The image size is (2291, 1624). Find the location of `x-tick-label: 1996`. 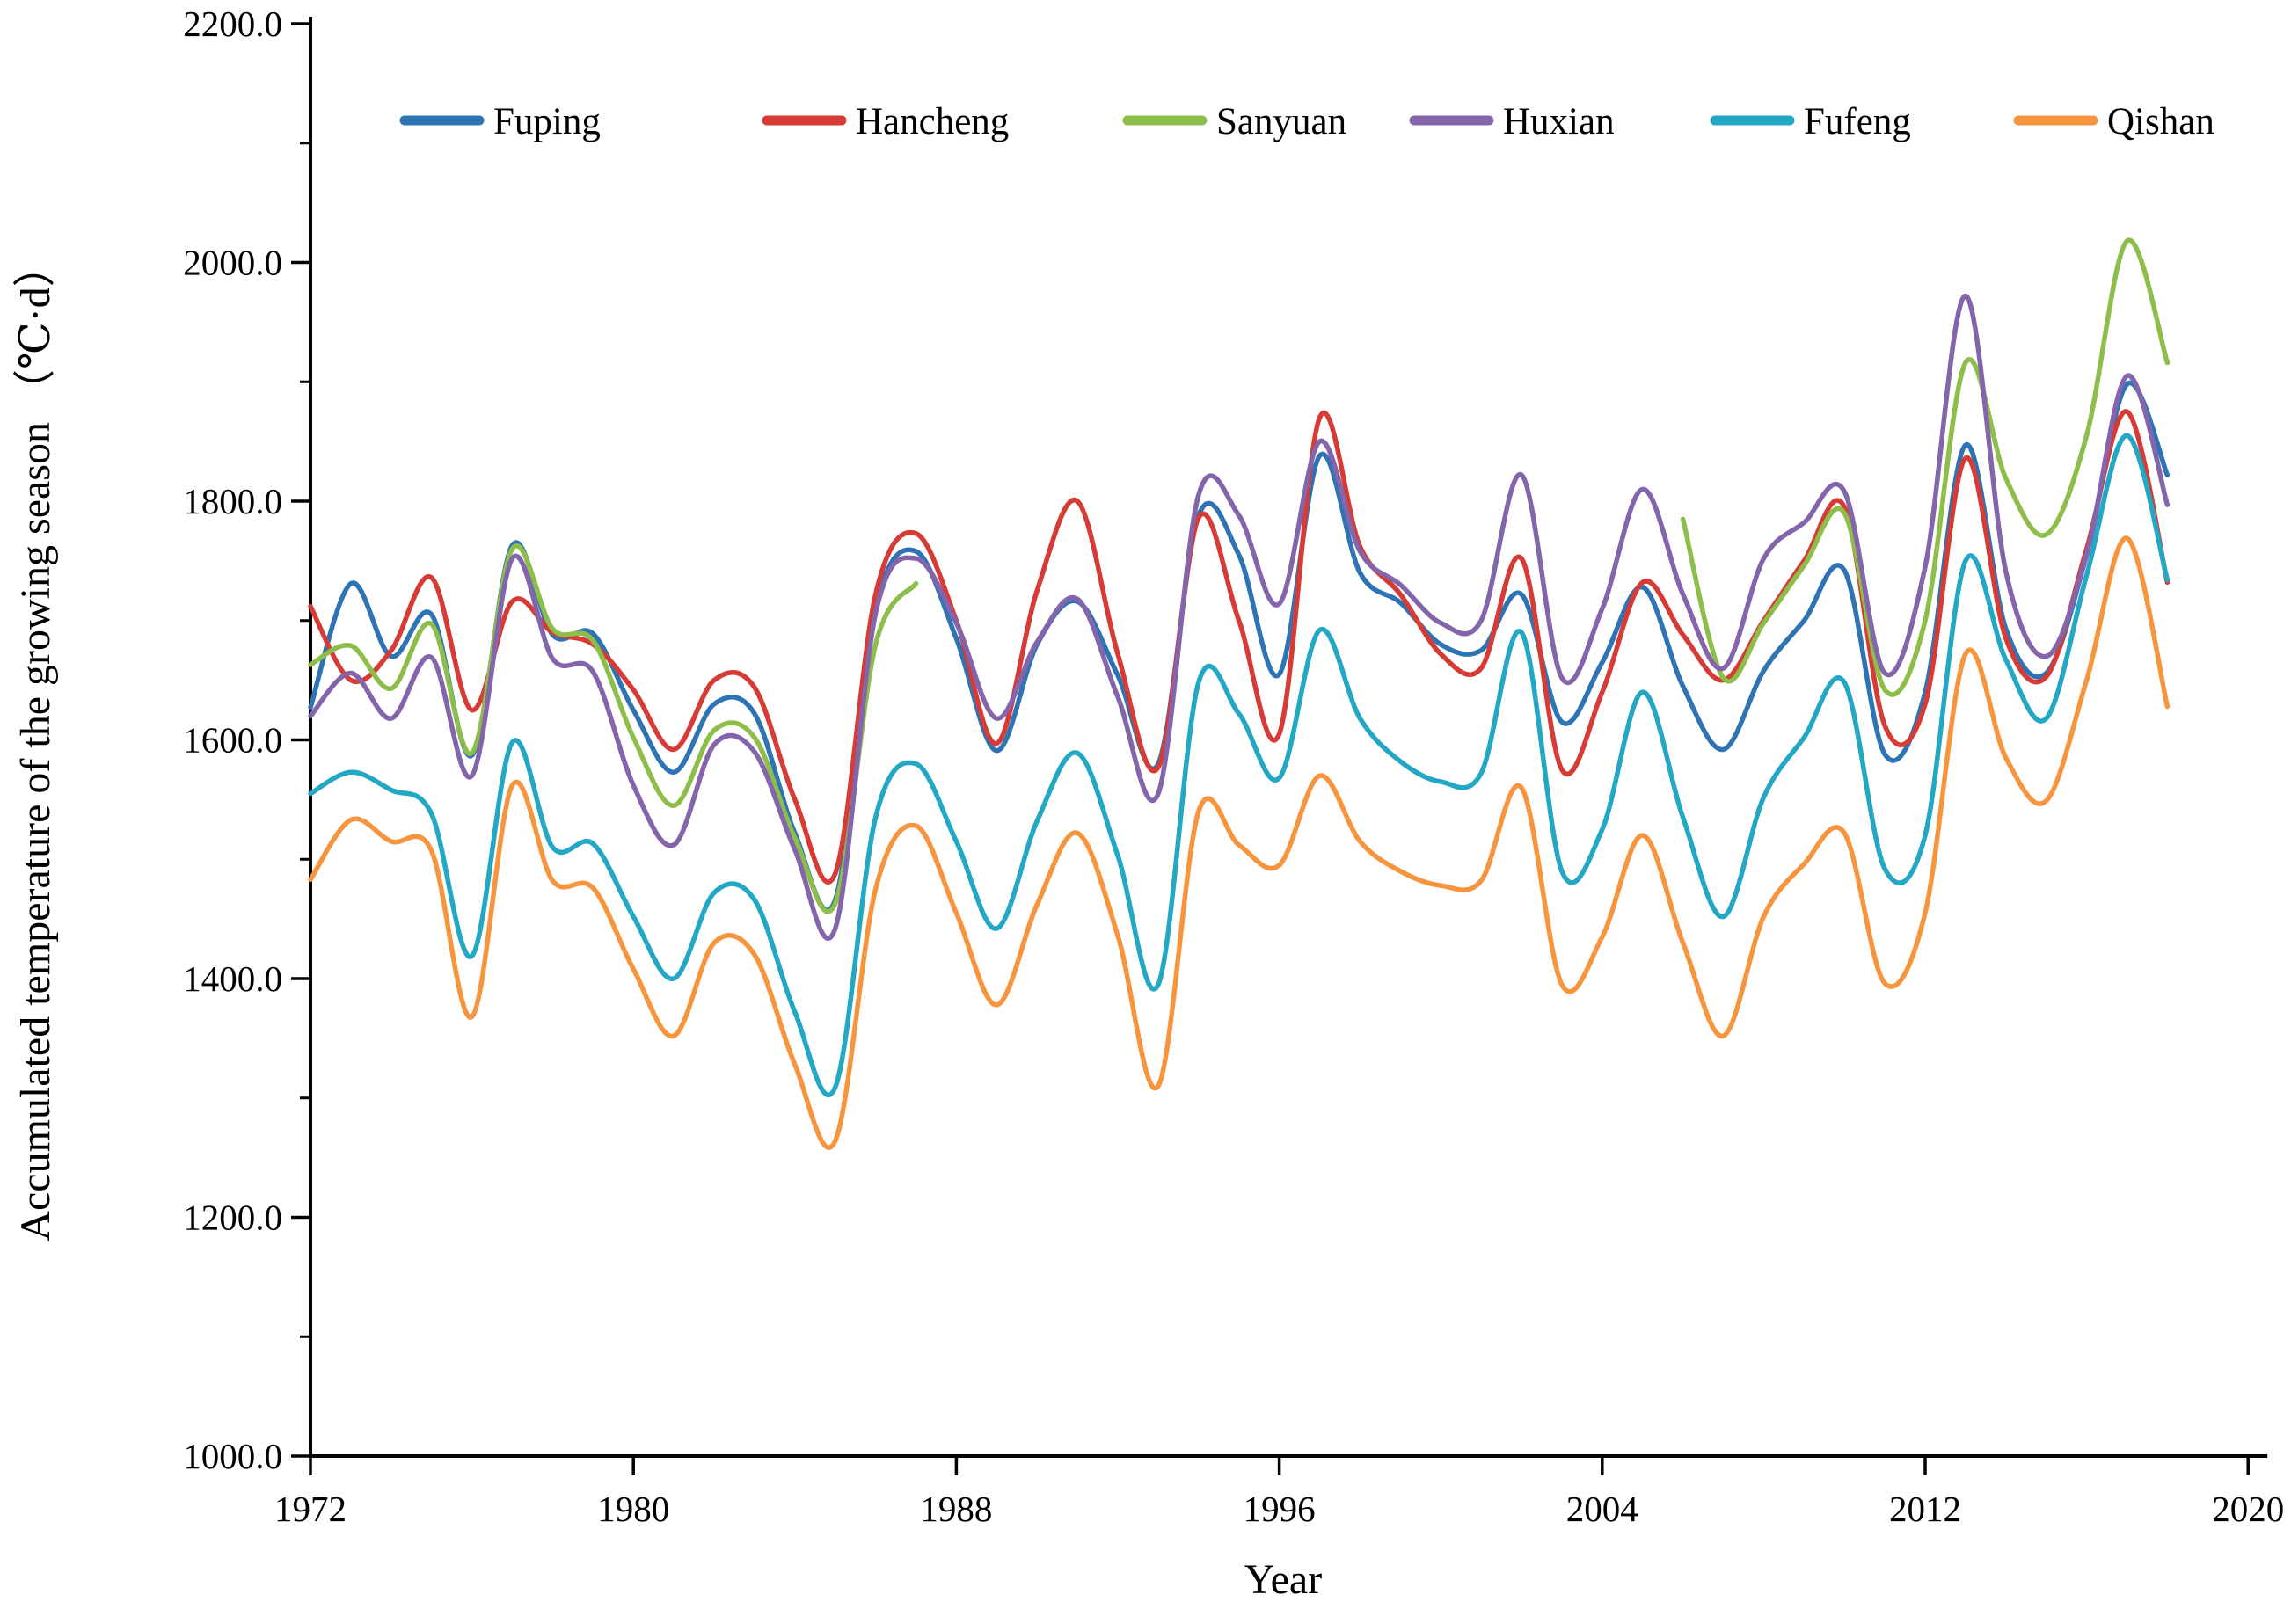

x-tick-label: 1996 is located at coordinates (1280, 1509).